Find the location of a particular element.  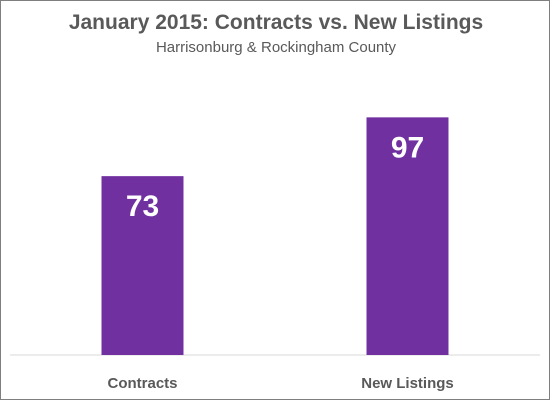

category-label-new-listings: New Listings is located at coordinates (407, 383).